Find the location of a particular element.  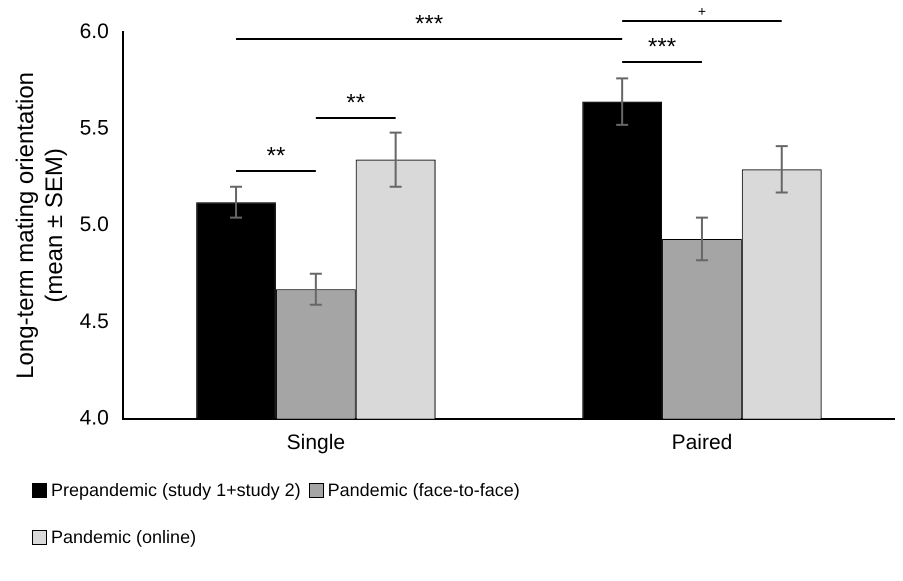

y-tick-label: 6.0 is located at coordinates (94, 31).